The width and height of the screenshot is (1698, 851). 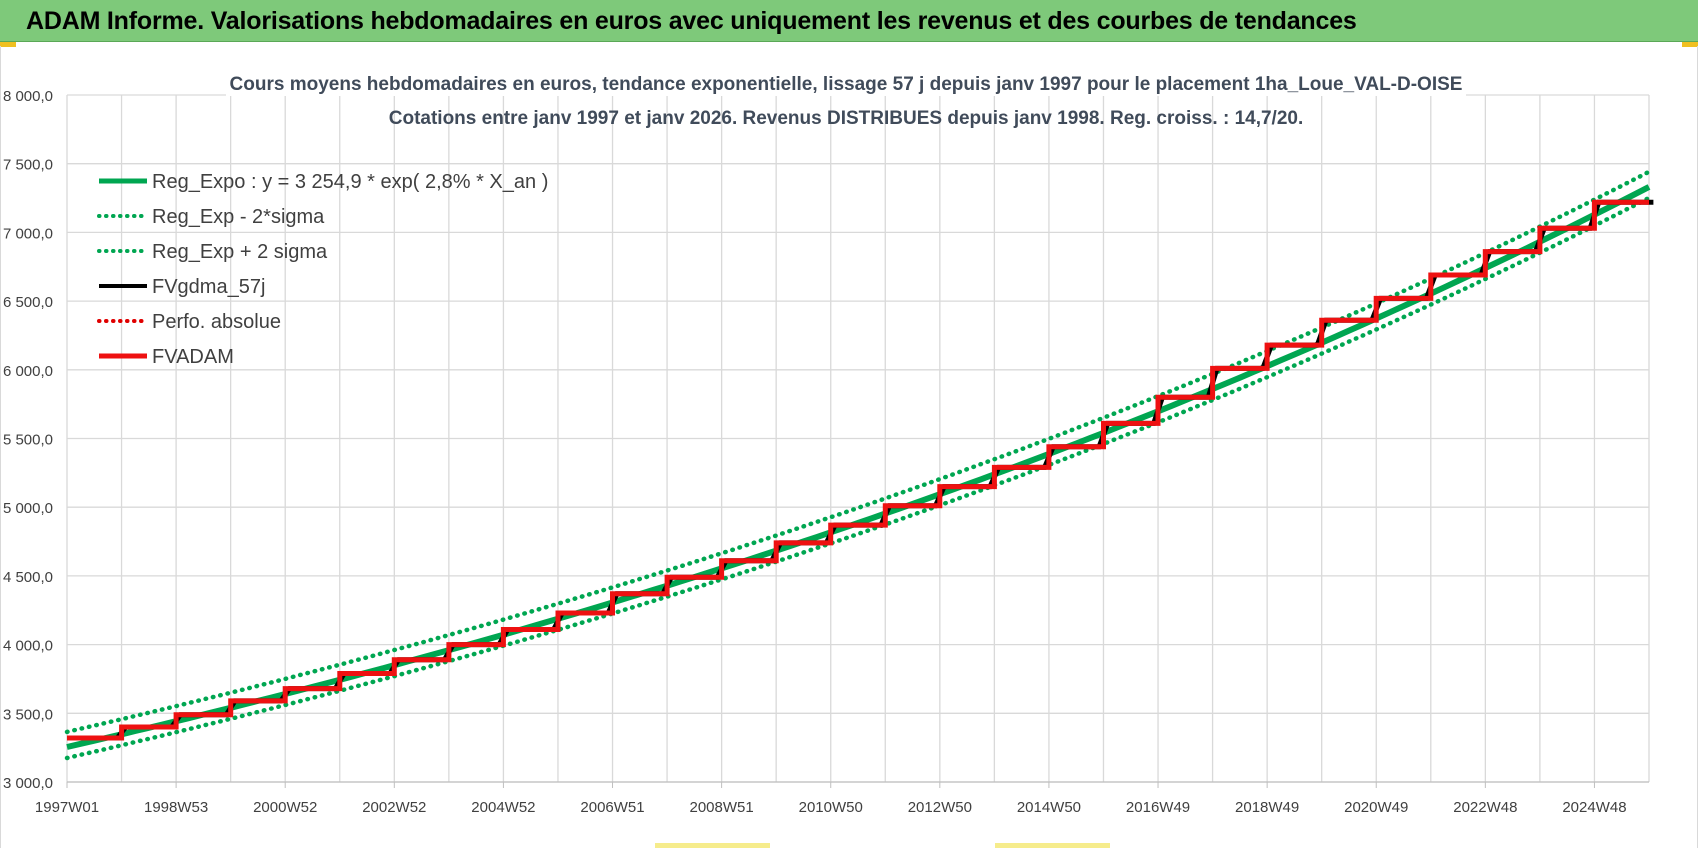 I want to click on y-tick-label: 4 000,0, so click(x=28, y=646).